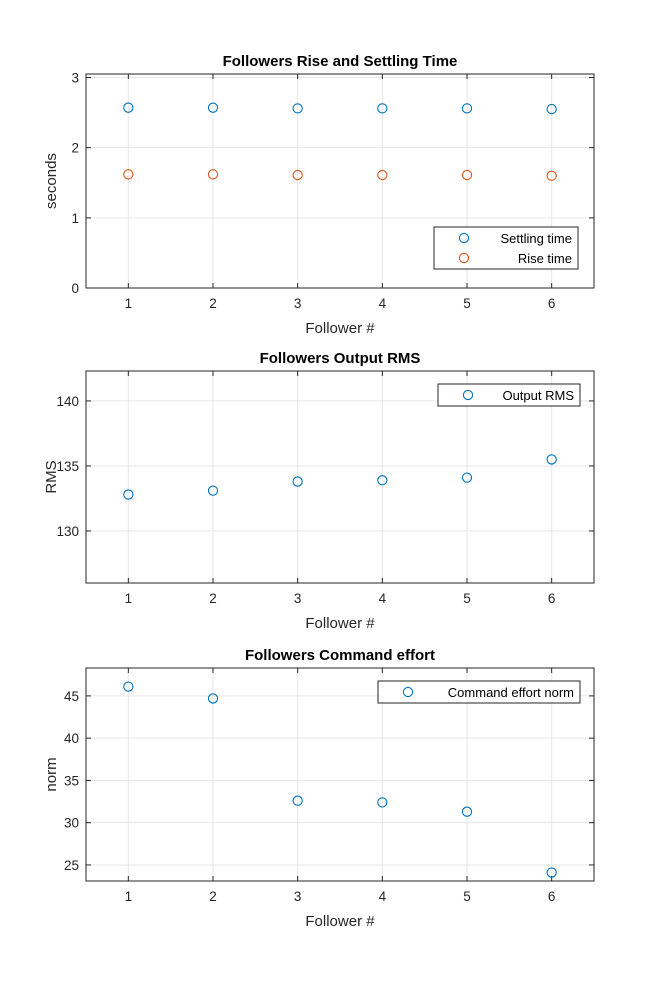 This screenshot has height=990, width=656. Describe the element at coordinates (75, 148) in the screenshot. I see `y-tick-label: 2` at that location.